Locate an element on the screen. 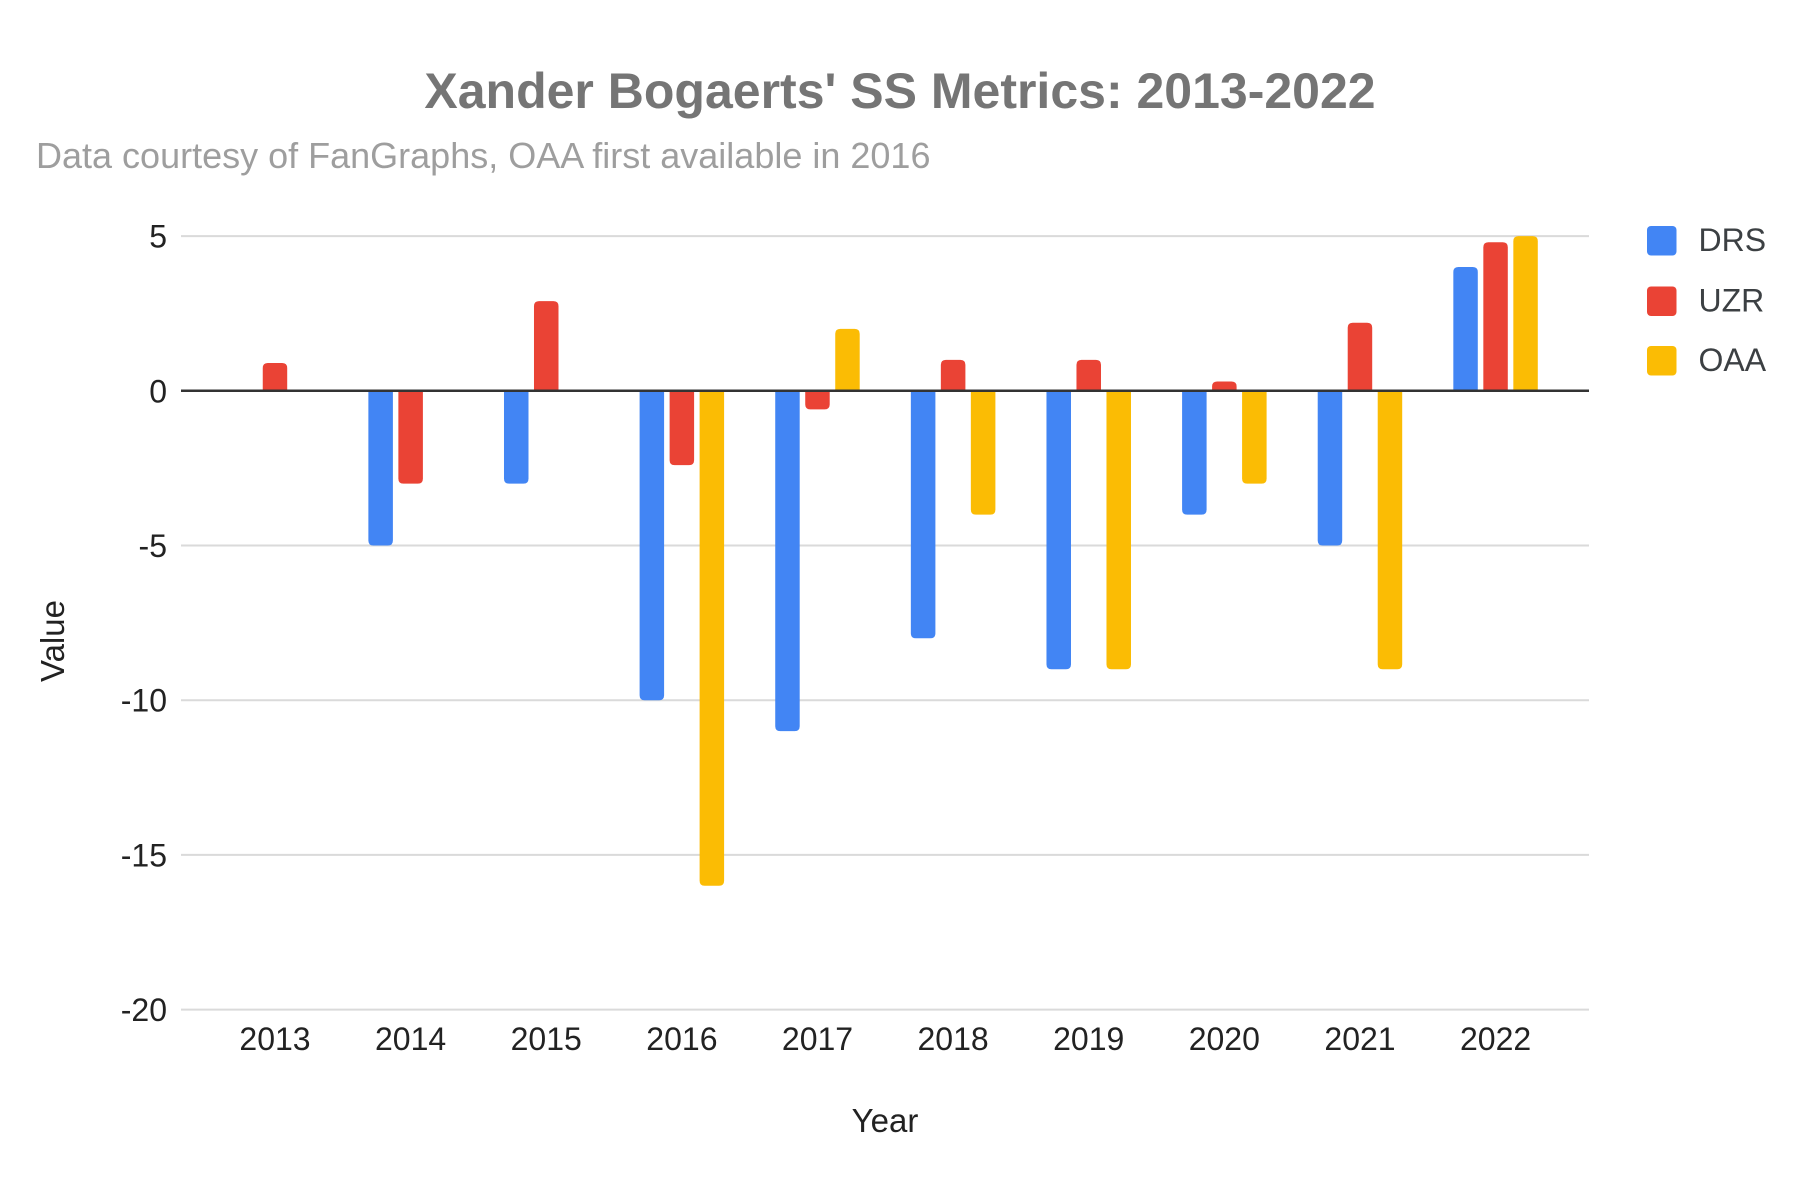  svg-text: 2015 is located at coordinates (546, 1039).